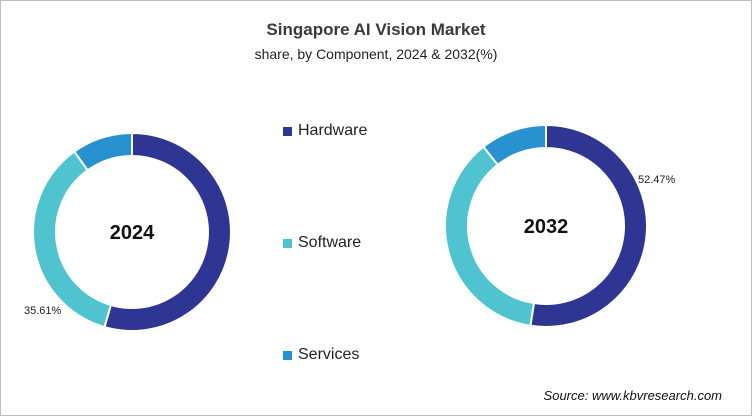 The height and width of the screenshot is (416, 752). I want to click on legend-swatch-services, so click(287, 355).